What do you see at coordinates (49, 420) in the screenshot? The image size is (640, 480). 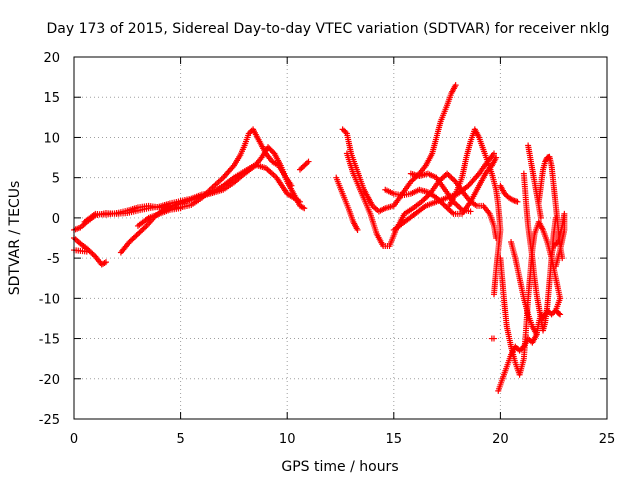 I see `y-tick-label: -25` at bounding box center [49, 420].